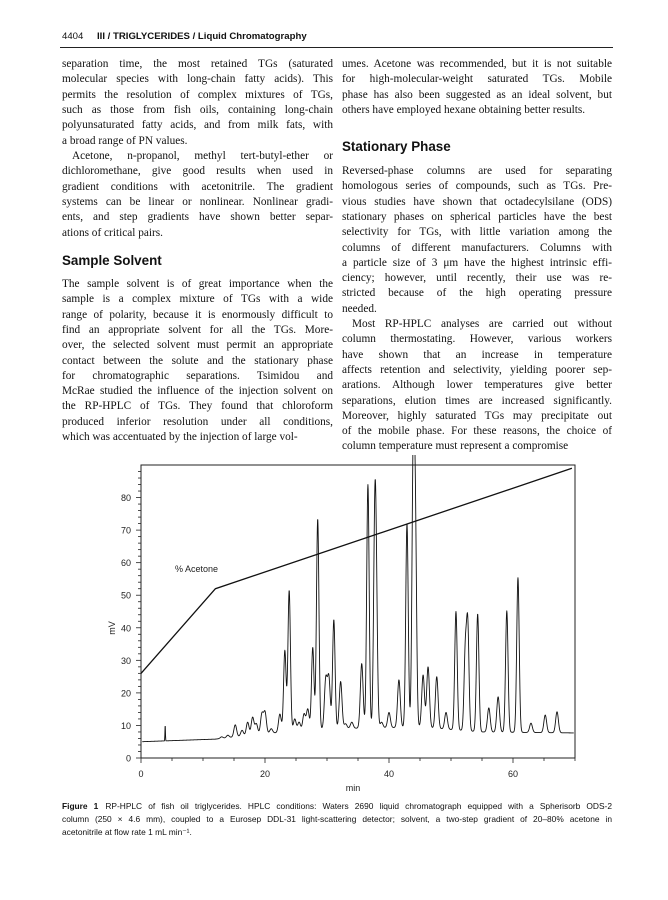 The width and height of the screenshot is (668, 900). Describe the element at coordinates (126, 726) in the screenshot. I see `y-tick-label: 10` at that location.